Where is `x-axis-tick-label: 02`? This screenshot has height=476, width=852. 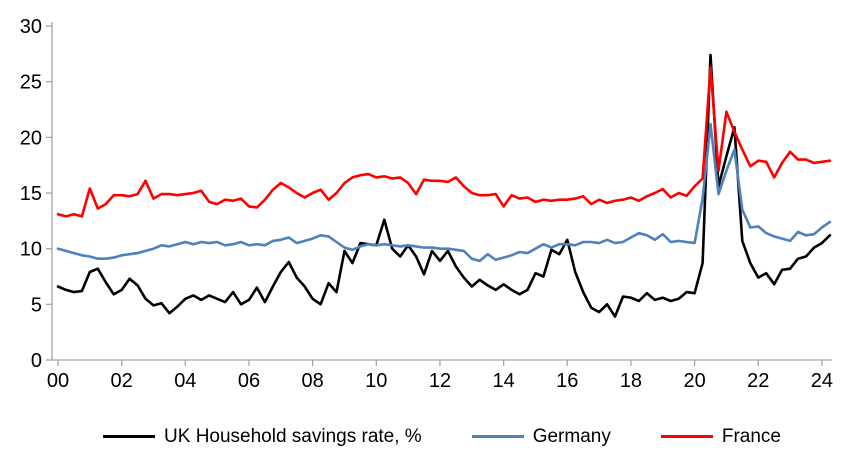
x-axis-tick-label: 02 is located at coordinates (122, 381).